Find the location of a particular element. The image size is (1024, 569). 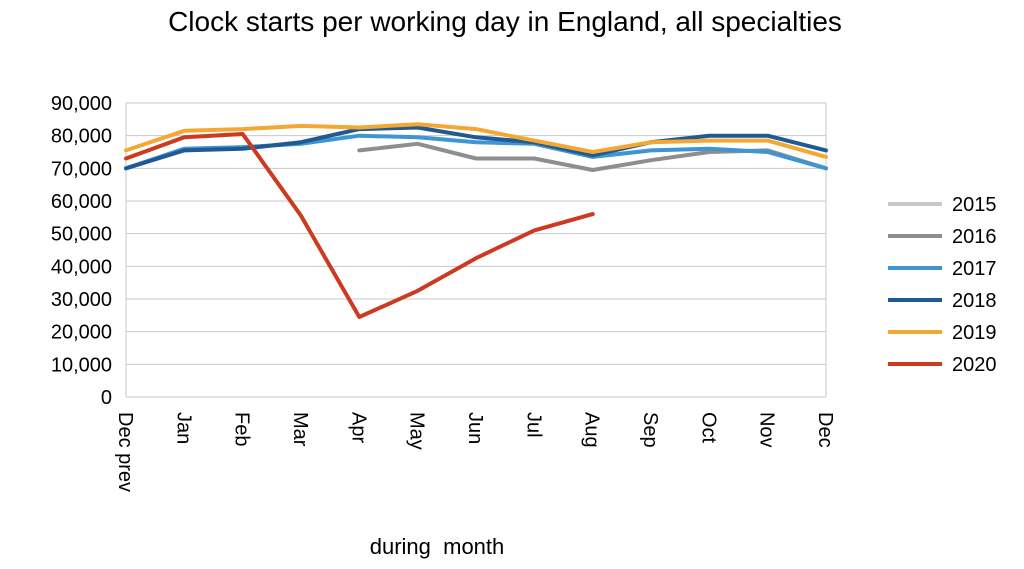

x-tick-label: Dec is located at coordinates (825, 430).